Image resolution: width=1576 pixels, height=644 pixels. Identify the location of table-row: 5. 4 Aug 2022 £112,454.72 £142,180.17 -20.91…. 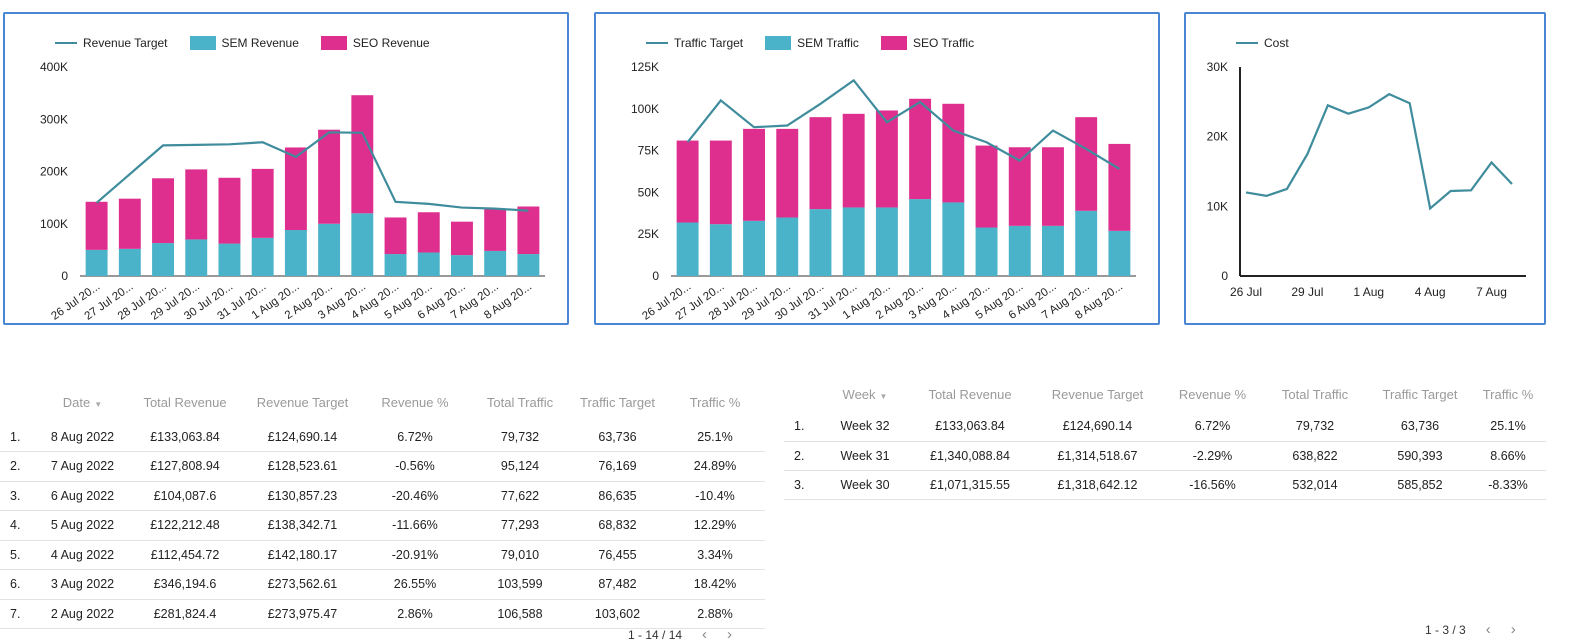
(382, 555).